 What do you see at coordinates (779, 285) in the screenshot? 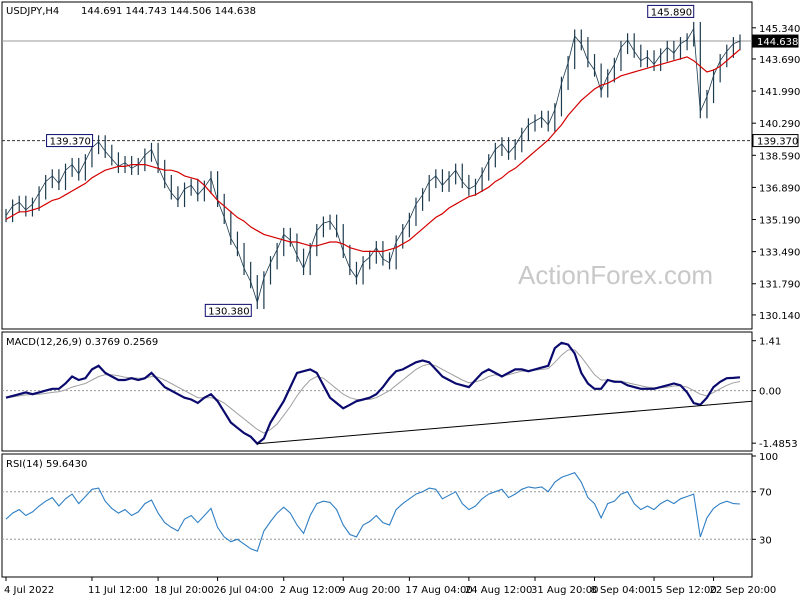
I see `price-axis-label: 131.790` at bounding box center [779, 285].